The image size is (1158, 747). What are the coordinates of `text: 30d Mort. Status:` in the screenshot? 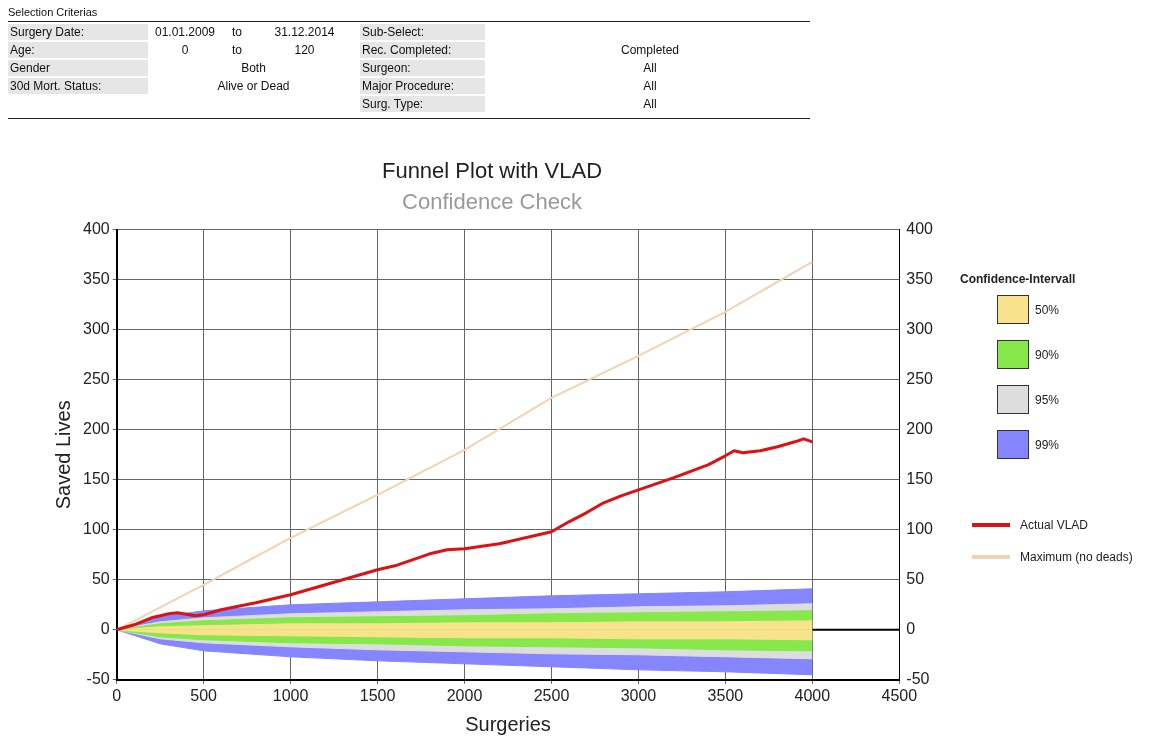 It's located at (78, 86).